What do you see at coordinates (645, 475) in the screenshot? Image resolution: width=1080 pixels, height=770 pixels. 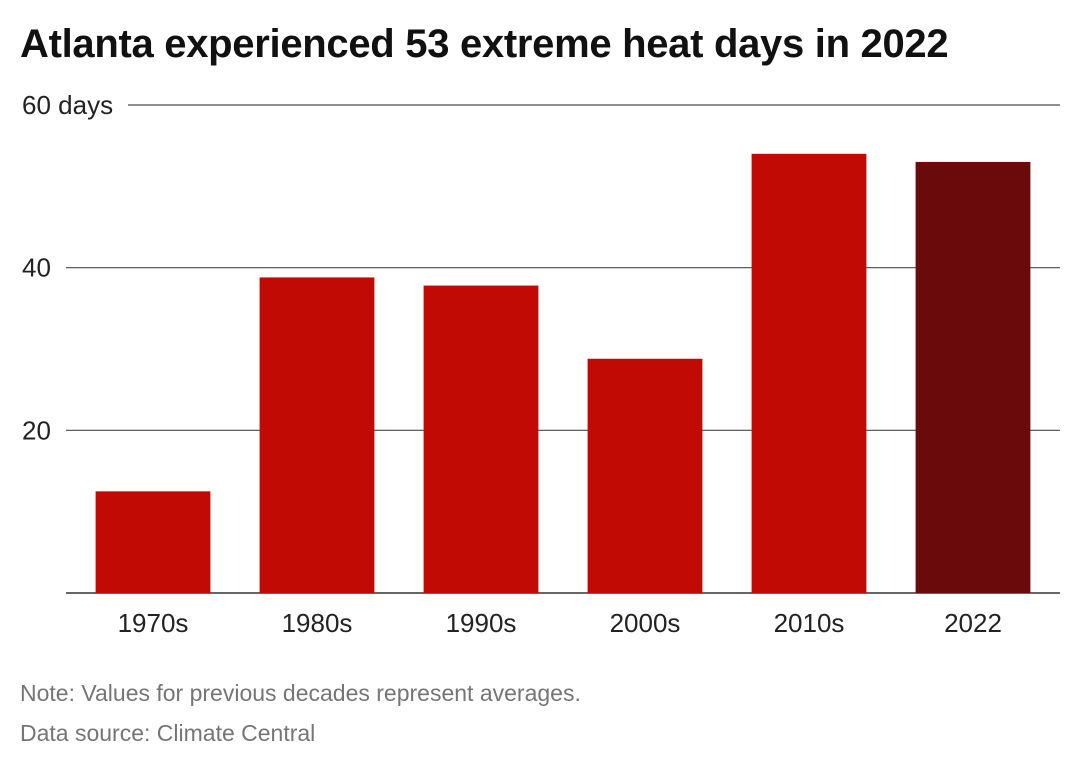 I see `bar-2000s` at bounding box center [645, 475].